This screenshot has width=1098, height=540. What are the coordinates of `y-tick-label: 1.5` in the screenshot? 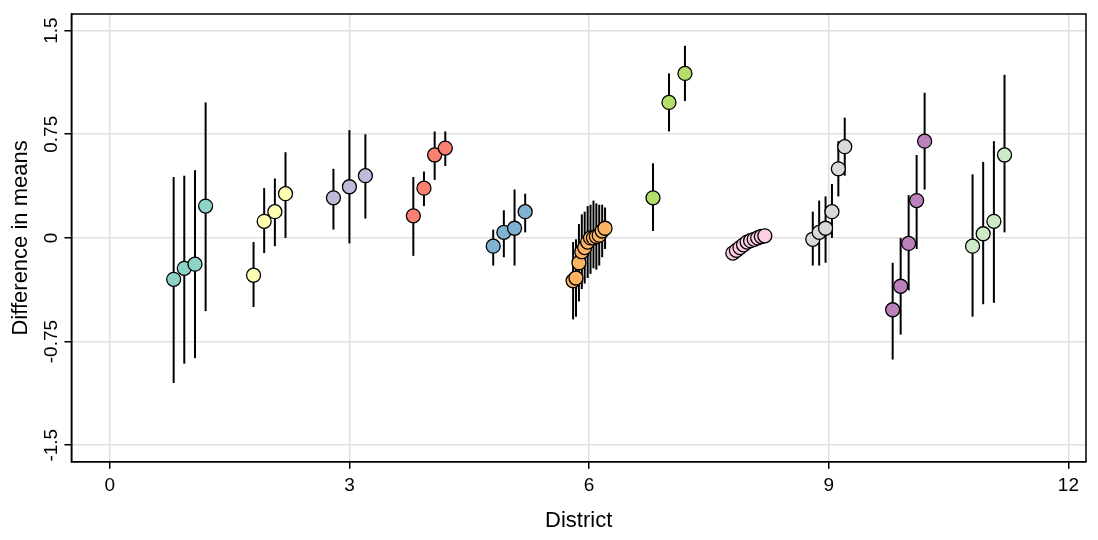 It's located at (50, 30).